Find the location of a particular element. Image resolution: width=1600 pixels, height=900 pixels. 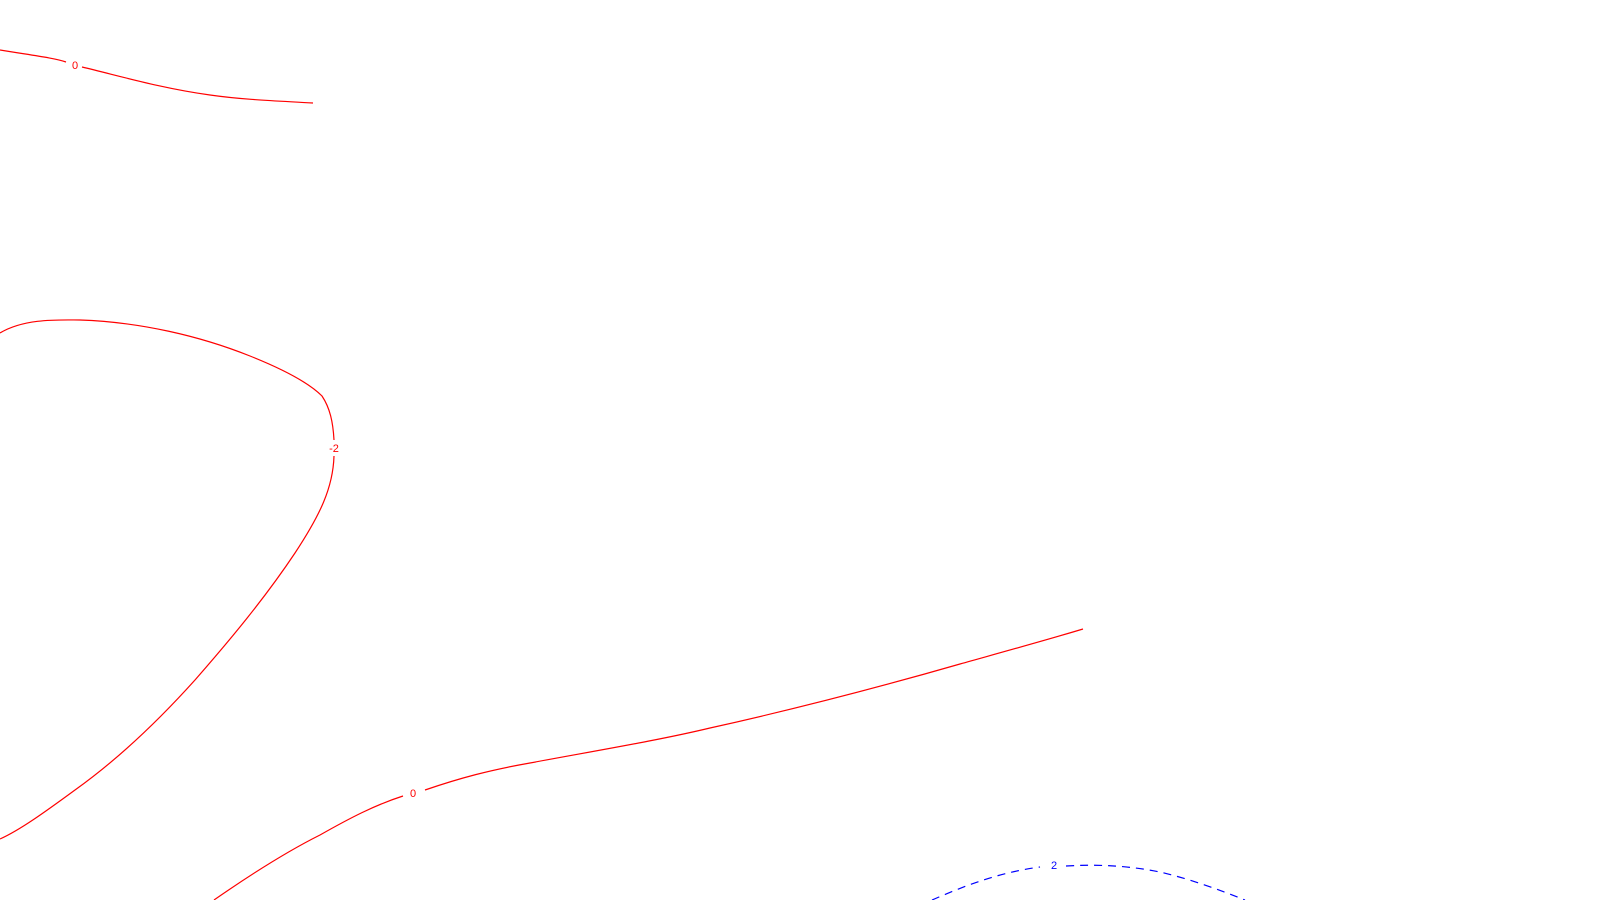

contour-line-upper-left: 0 is located at coordinates (157, 76).